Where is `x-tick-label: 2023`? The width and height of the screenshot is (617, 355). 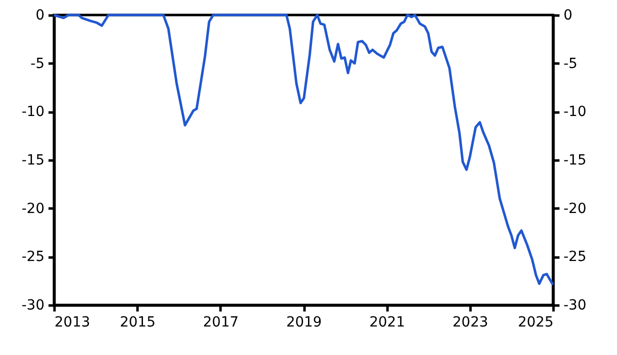 x-tick-label: 2023 is located at coordinates (470, 322).